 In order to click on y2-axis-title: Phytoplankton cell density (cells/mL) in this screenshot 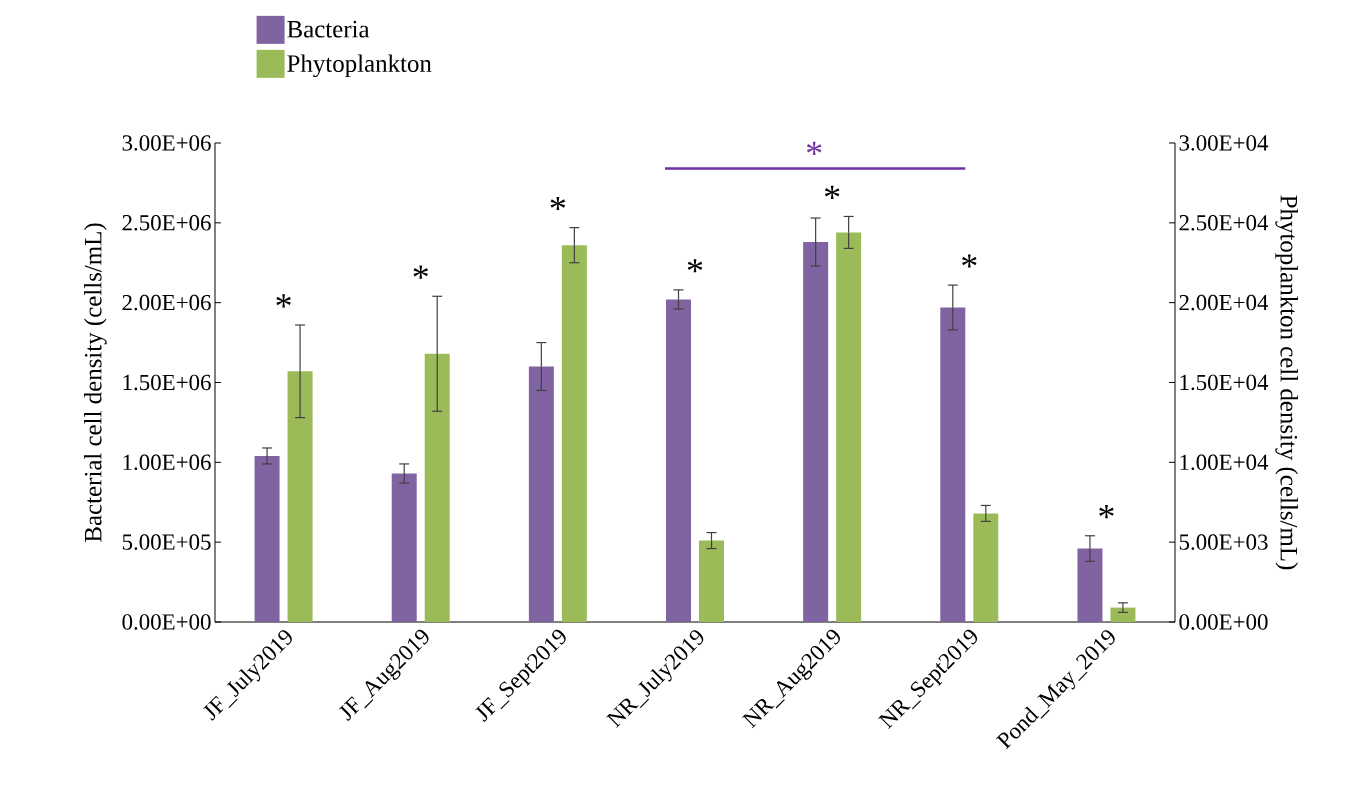, I will do `click(1286, 382)`.